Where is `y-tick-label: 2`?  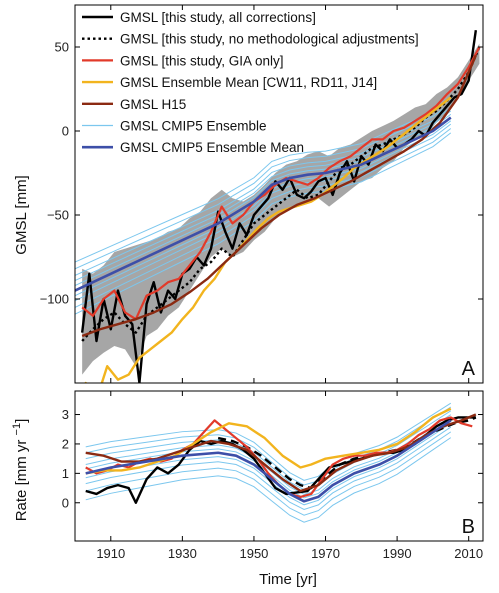
y-tick-label: 2 is located at coordinates (65, 443).